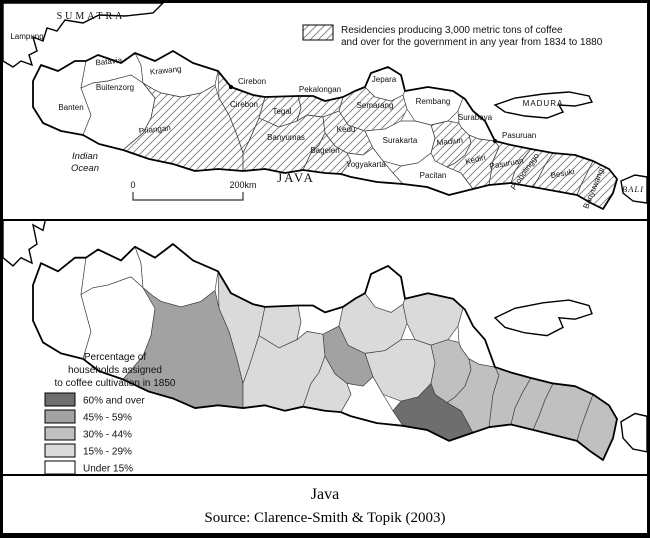 This screenshot has width=650, height=538. What do you see at coordinates (325, 494) in the screenshot?
I see `caption-title: Java` at bounding box center [325, 494].